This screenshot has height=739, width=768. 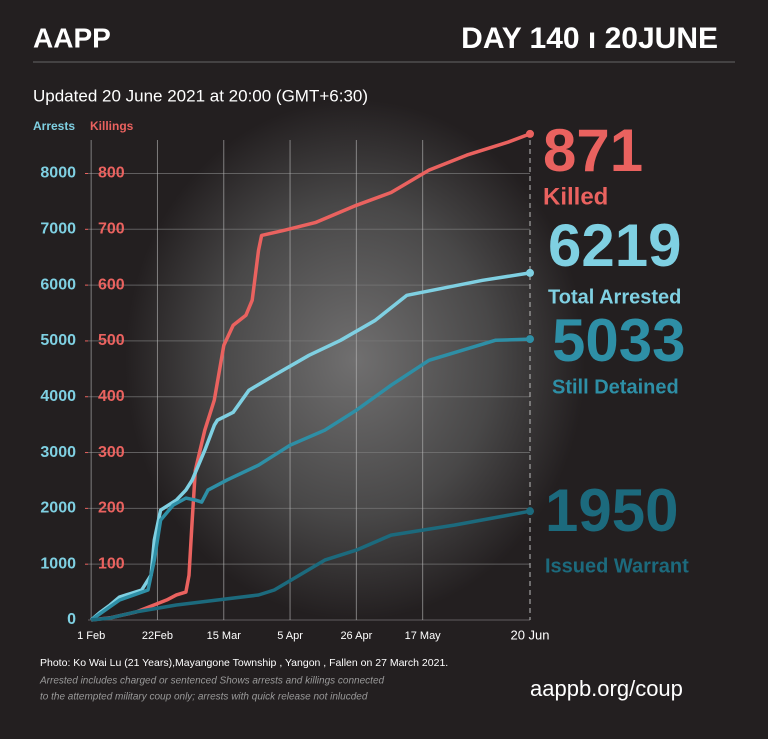 What do you see at coordinates (58, 563) in the screenshot?
I see `y-tick-label: 1000` at bounding box center [58, 563].